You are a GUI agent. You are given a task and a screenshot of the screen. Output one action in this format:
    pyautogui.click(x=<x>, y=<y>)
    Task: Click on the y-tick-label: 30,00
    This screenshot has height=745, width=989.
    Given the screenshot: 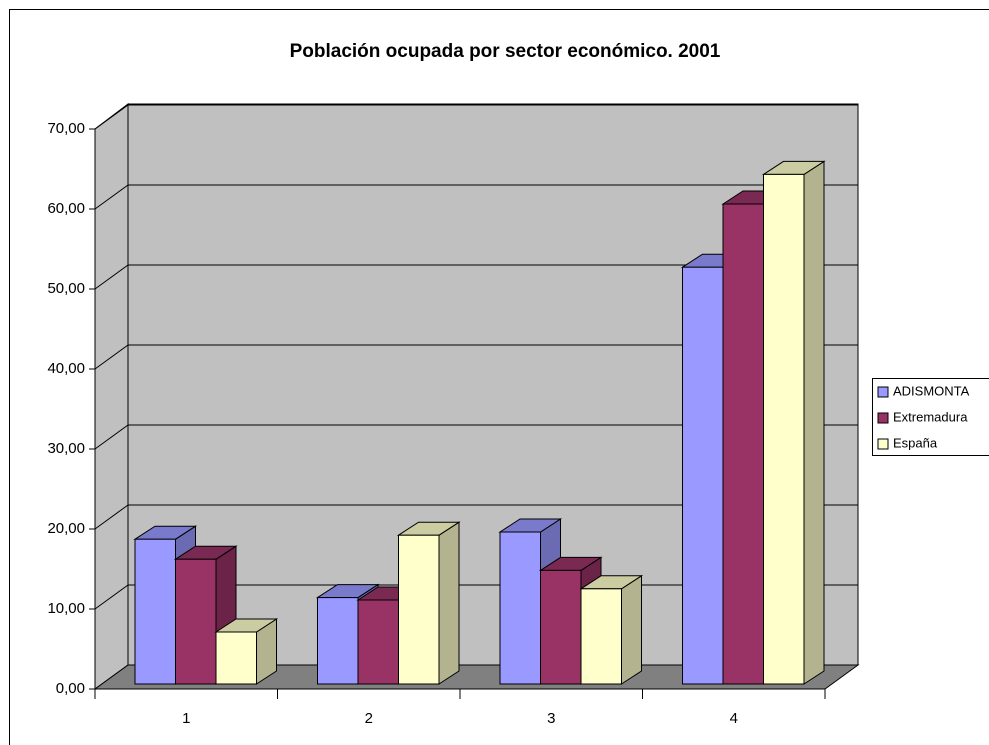 What is the action you would take?
    pyautogui.click(x=66, y=448)
    